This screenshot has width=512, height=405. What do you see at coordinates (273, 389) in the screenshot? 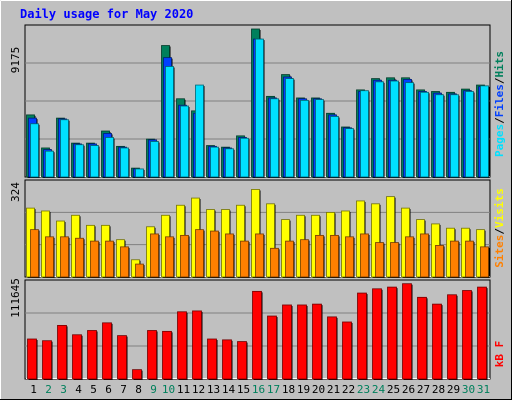
I see `day-label: 17` at bounding box center [273, 389].